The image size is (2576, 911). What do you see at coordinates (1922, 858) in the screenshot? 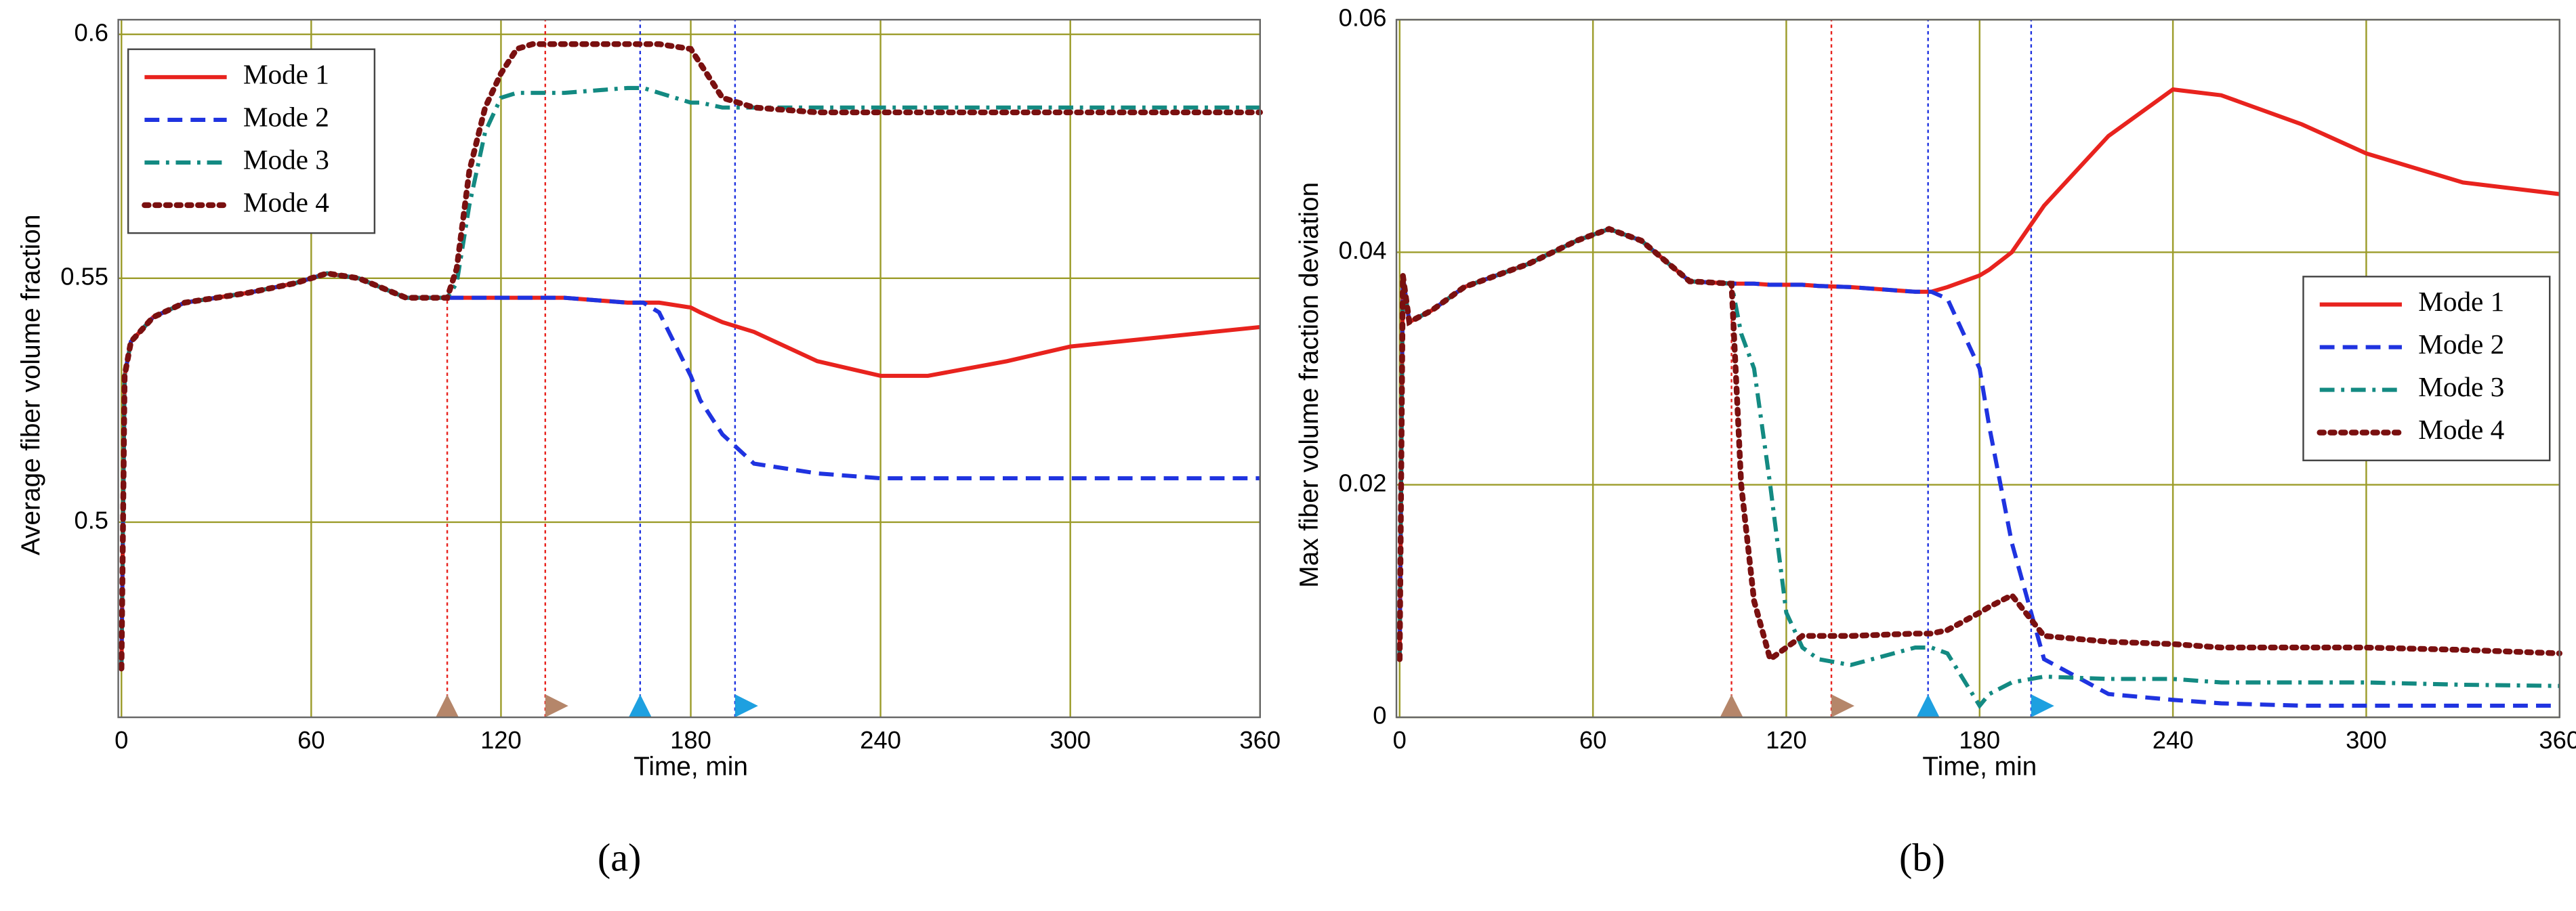
I see `caption: (b)` at bounding box center [1922, 858].